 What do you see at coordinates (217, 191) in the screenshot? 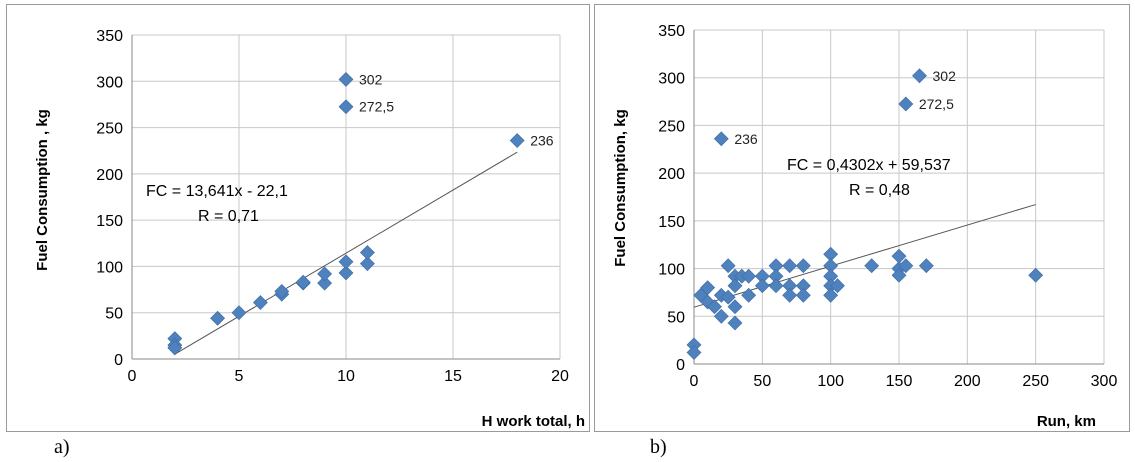
I see `trend-equation-line: FC = 13,641x - 22,1` at bounding box center [217, 191].